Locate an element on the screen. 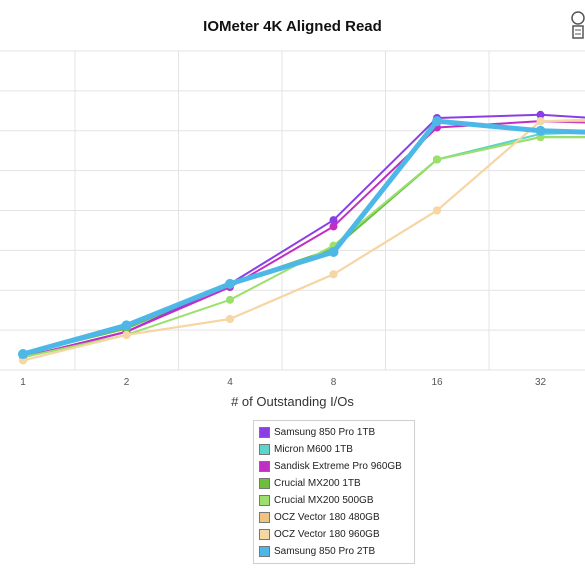  legend-label: OCZ Vector 180 480GB is located at coordinates (327, 517).